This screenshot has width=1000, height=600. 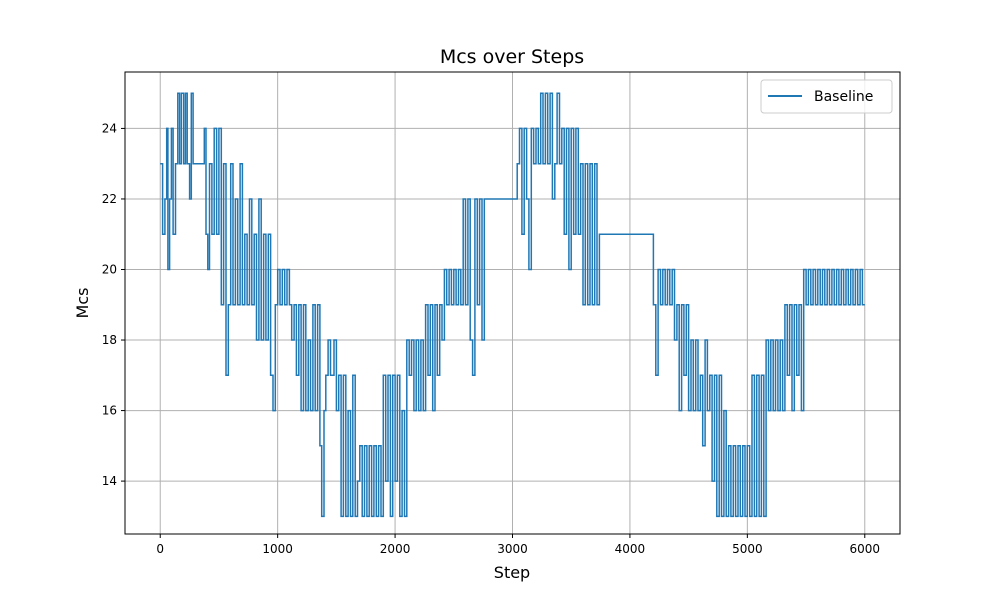 What do you see at coordinates (109, 481) in the screenshot?
I see `y-tick-label: 14` at bounding box center [109, 481].